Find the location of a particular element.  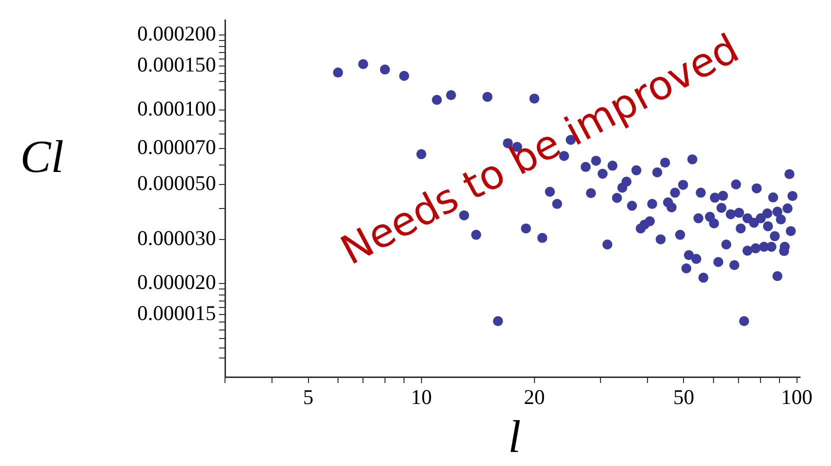

x-tick-label: 50 is located at coordinates (683, 397).